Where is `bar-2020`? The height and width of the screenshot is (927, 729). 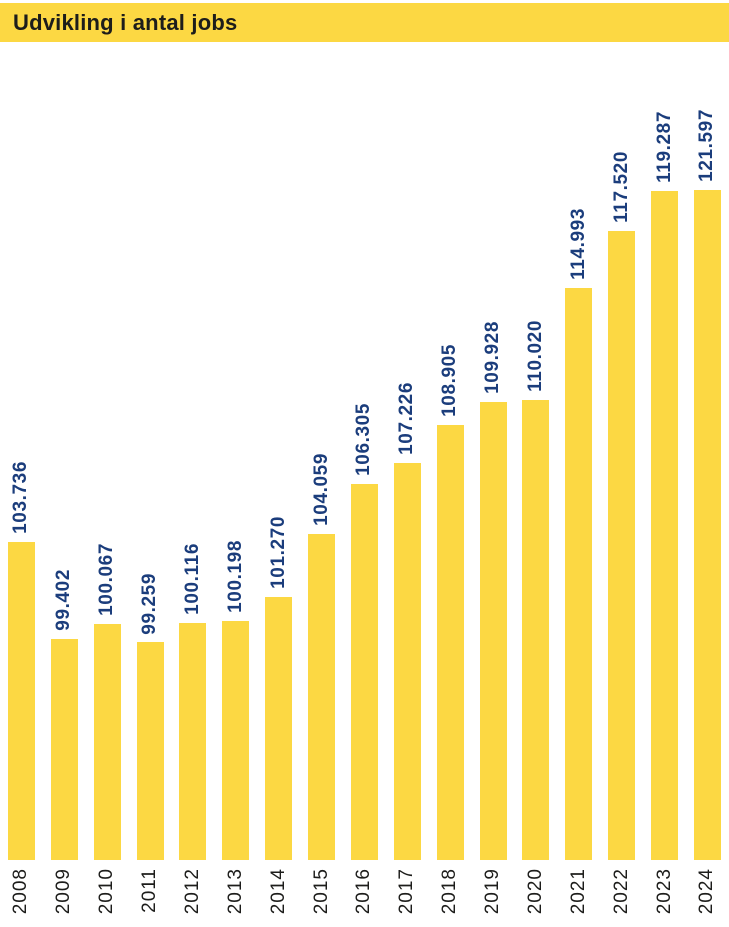
bar-2020 is located at coordinates (536, 629).